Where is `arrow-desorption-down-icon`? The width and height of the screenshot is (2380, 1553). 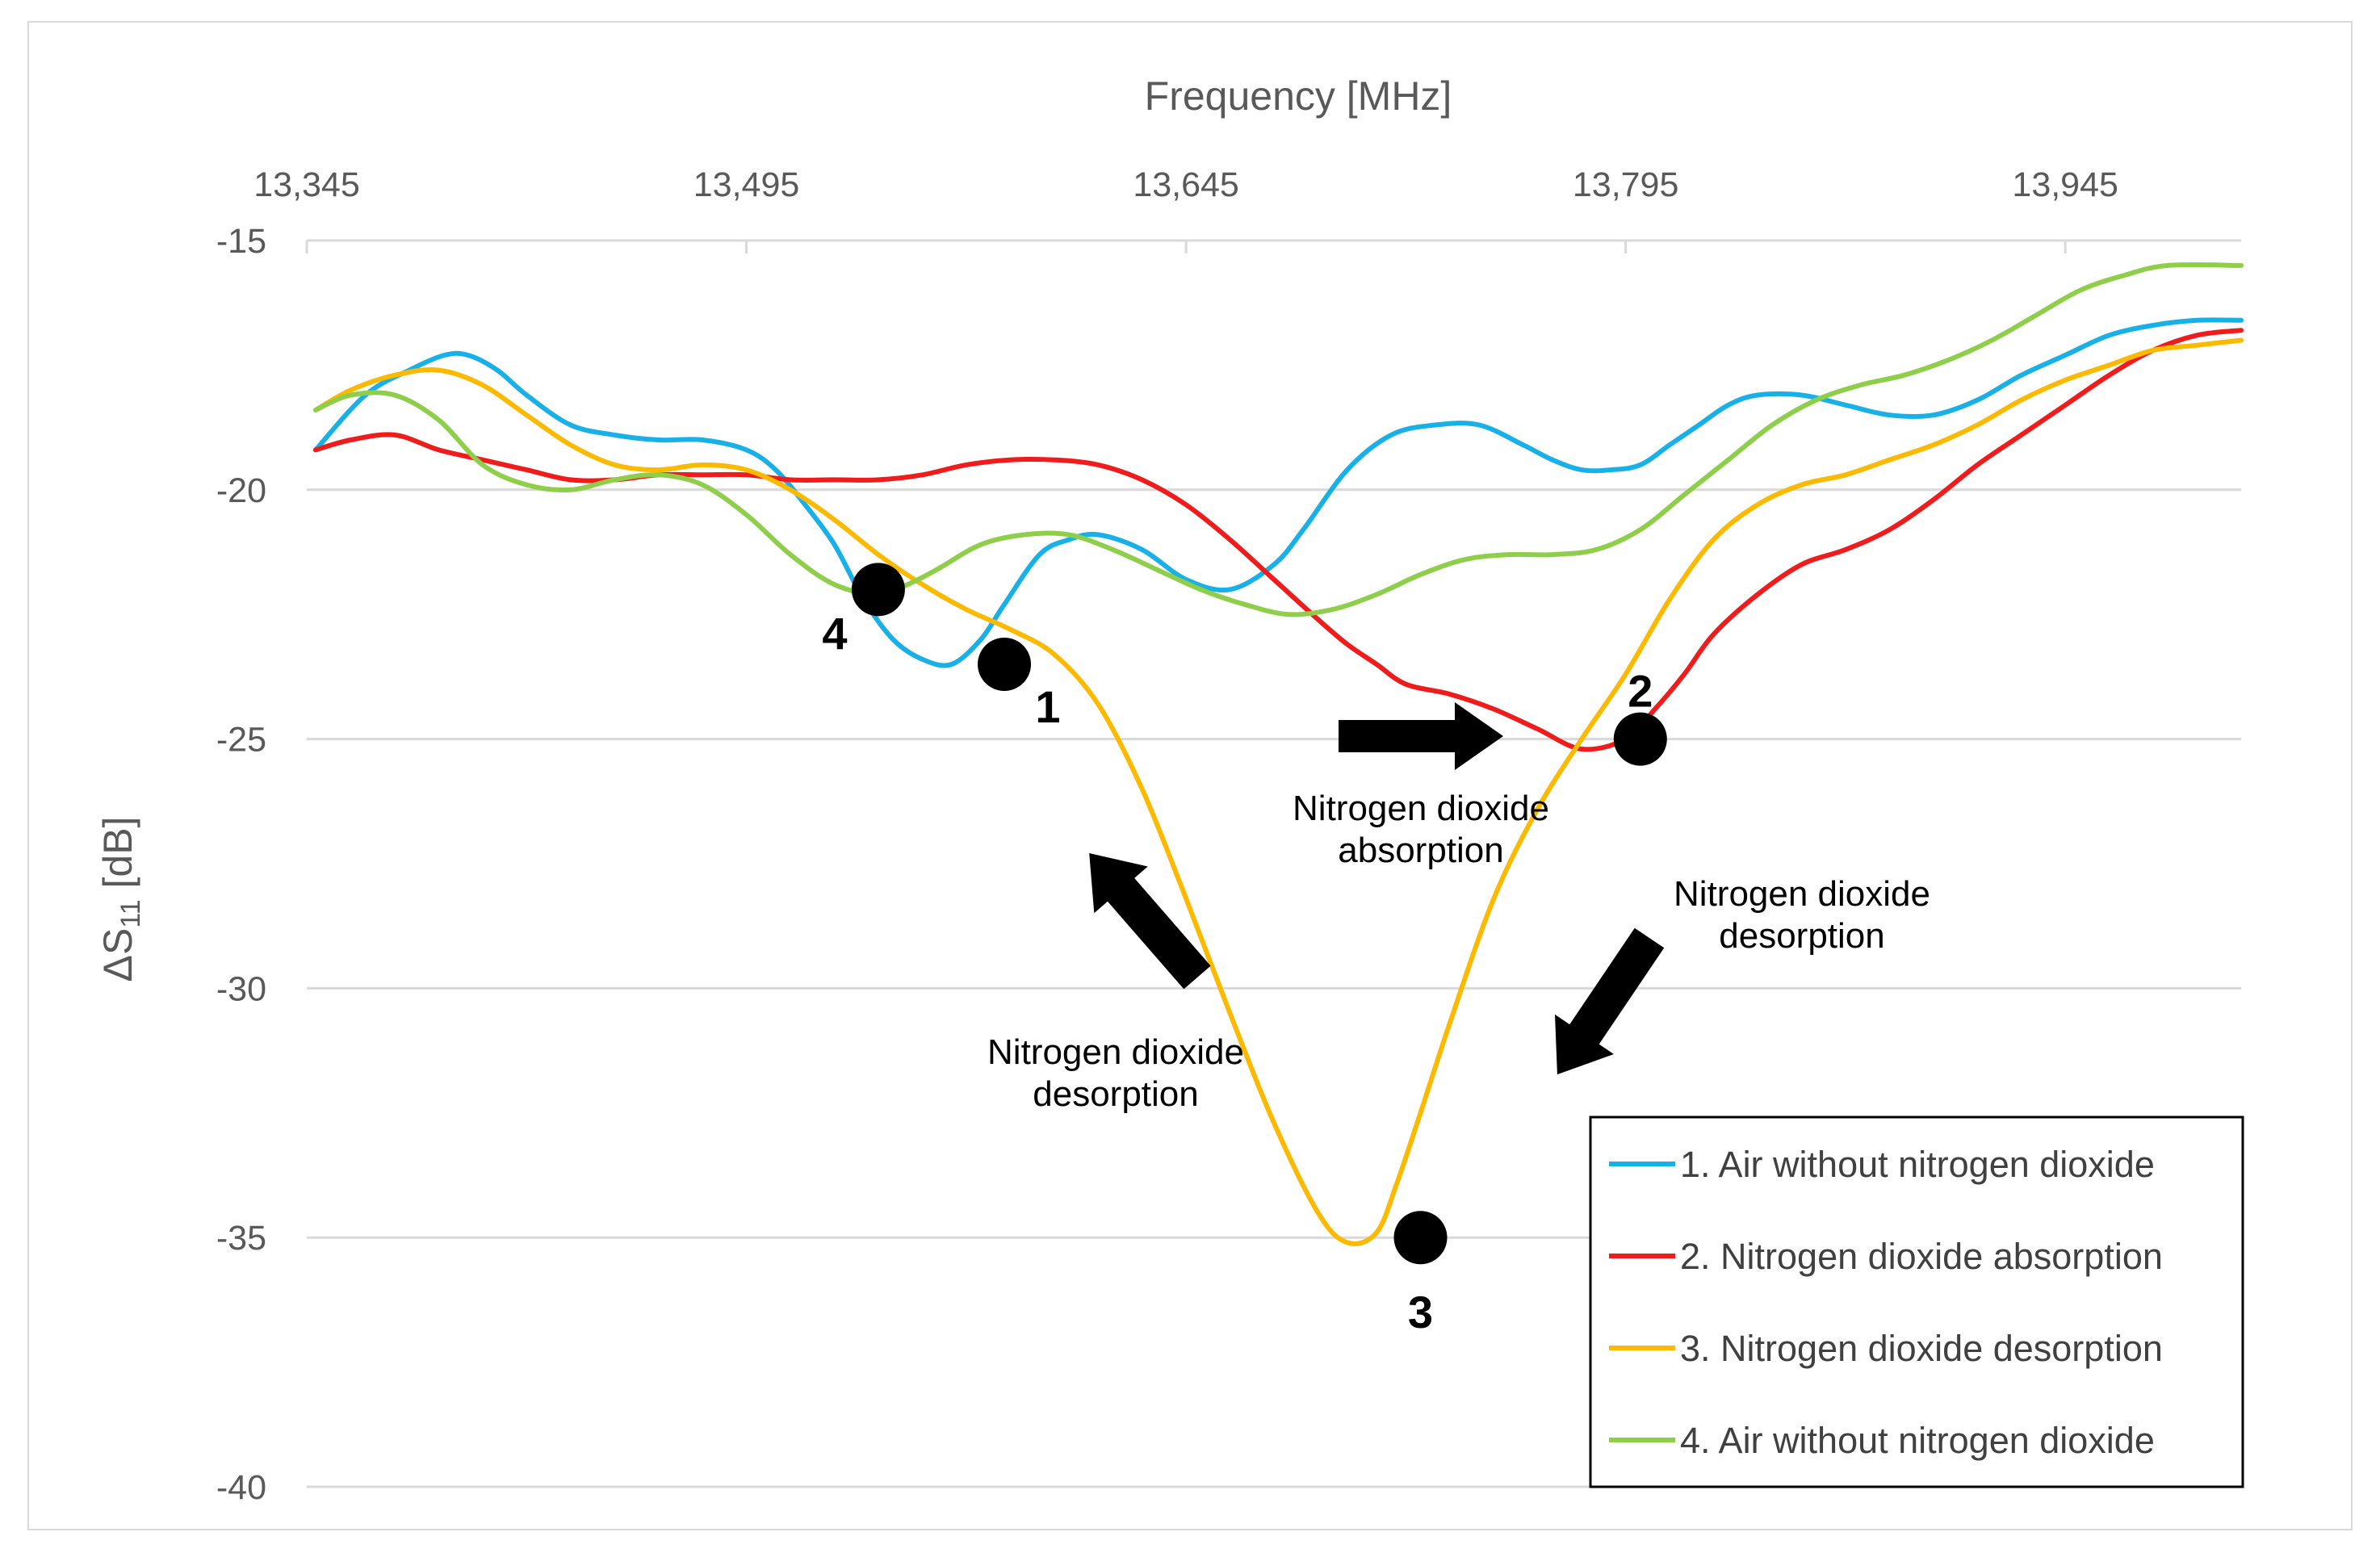 arrow-desorption-down-icon is located at coordinates (1609, 1001).